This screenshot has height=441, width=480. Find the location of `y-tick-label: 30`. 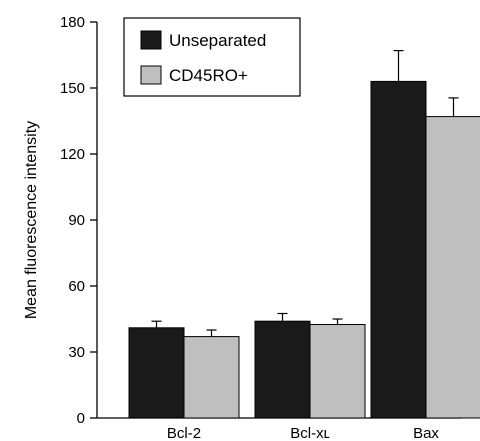

y-tick-label: 30 is located at coordinates (76, 352).